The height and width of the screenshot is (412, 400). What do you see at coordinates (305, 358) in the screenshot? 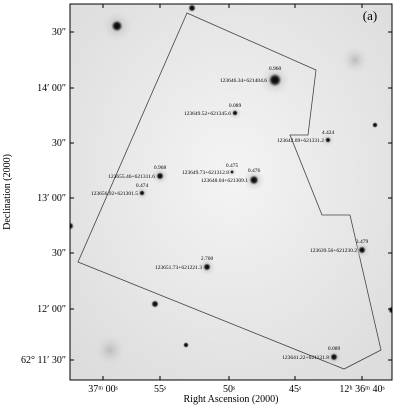
I see `source-name: 123641.22+621131.8` at bounding box center [305, 358].